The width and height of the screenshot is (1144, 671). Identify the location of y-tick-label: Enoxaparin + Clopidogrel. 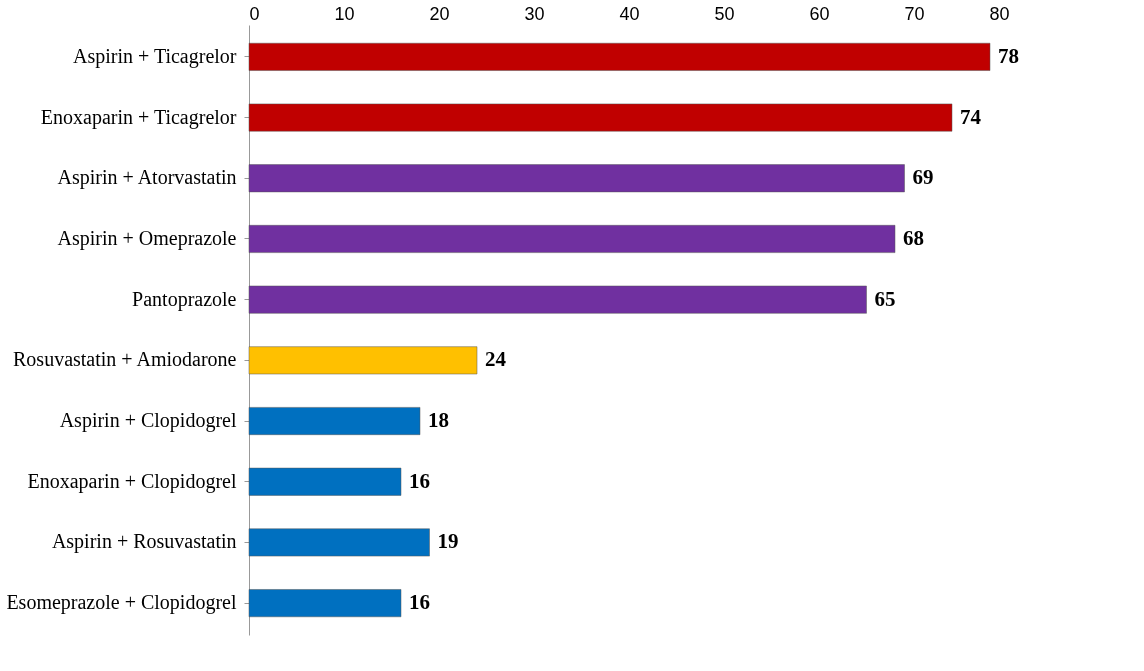
(132, 481).